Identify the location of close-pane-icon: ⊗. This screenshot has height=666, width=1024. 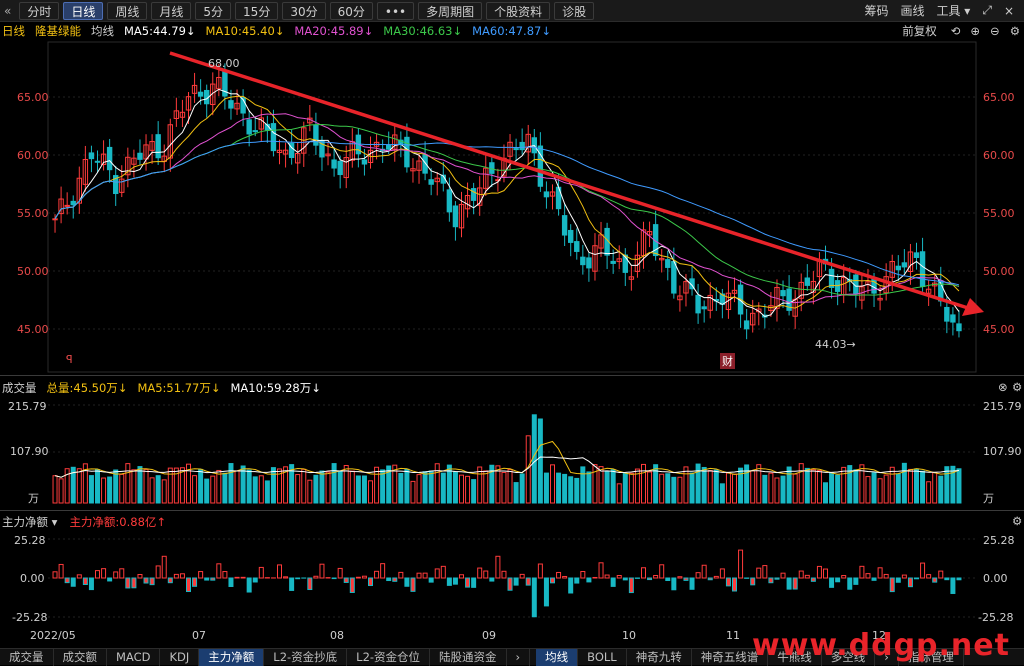
(1003, 387).